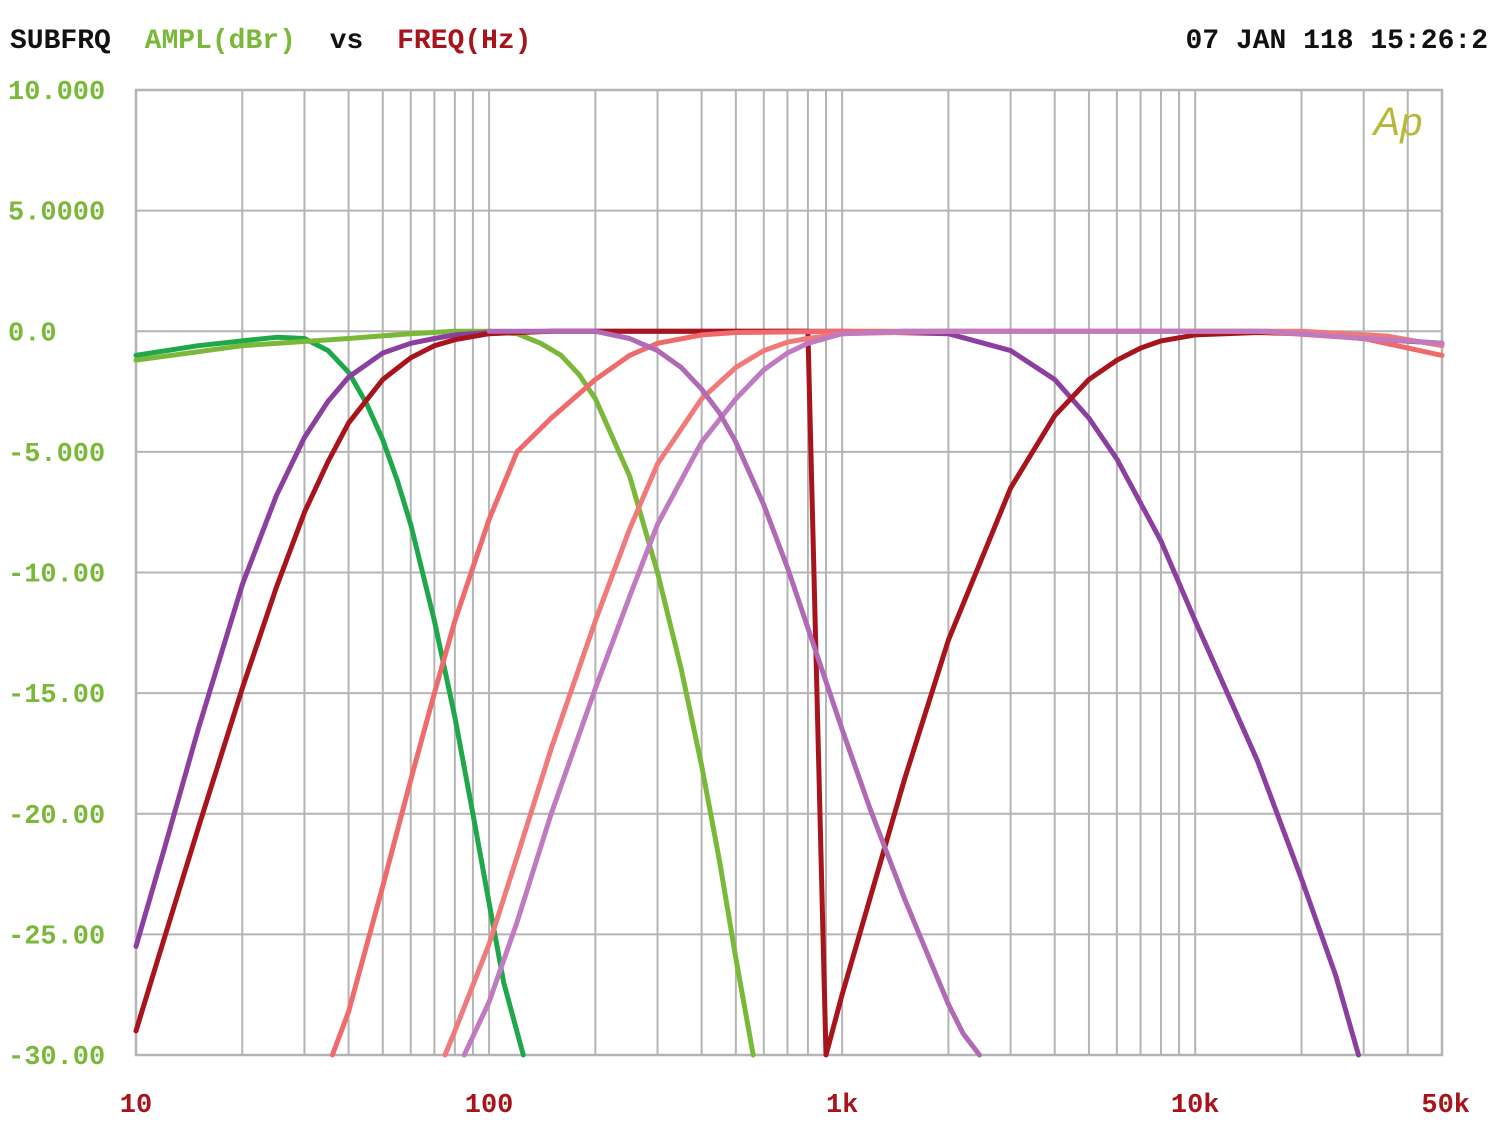 The height and width of the screenshot is (1125, 1500). I want to click on title-part-ampl: AMPL(dBr), so click(220, 41).